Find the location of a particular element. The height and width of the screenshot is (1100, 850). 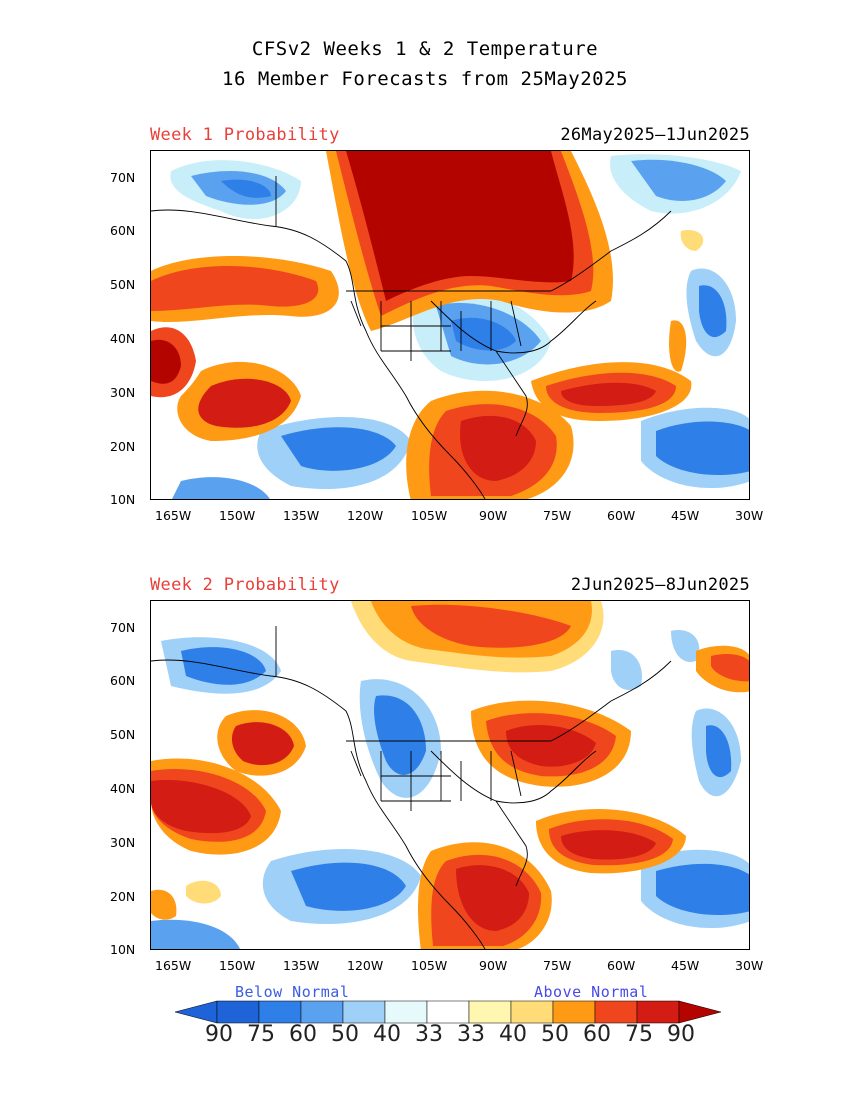

lat-tick-20n-2: 20N is located at coordinates (123, 896).